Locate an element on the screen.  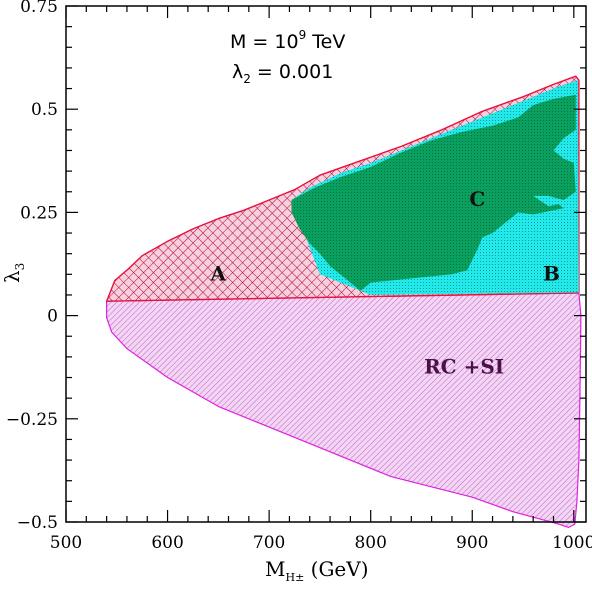
x-axis-title-subscript: H± is located at coordinates (294, 577).